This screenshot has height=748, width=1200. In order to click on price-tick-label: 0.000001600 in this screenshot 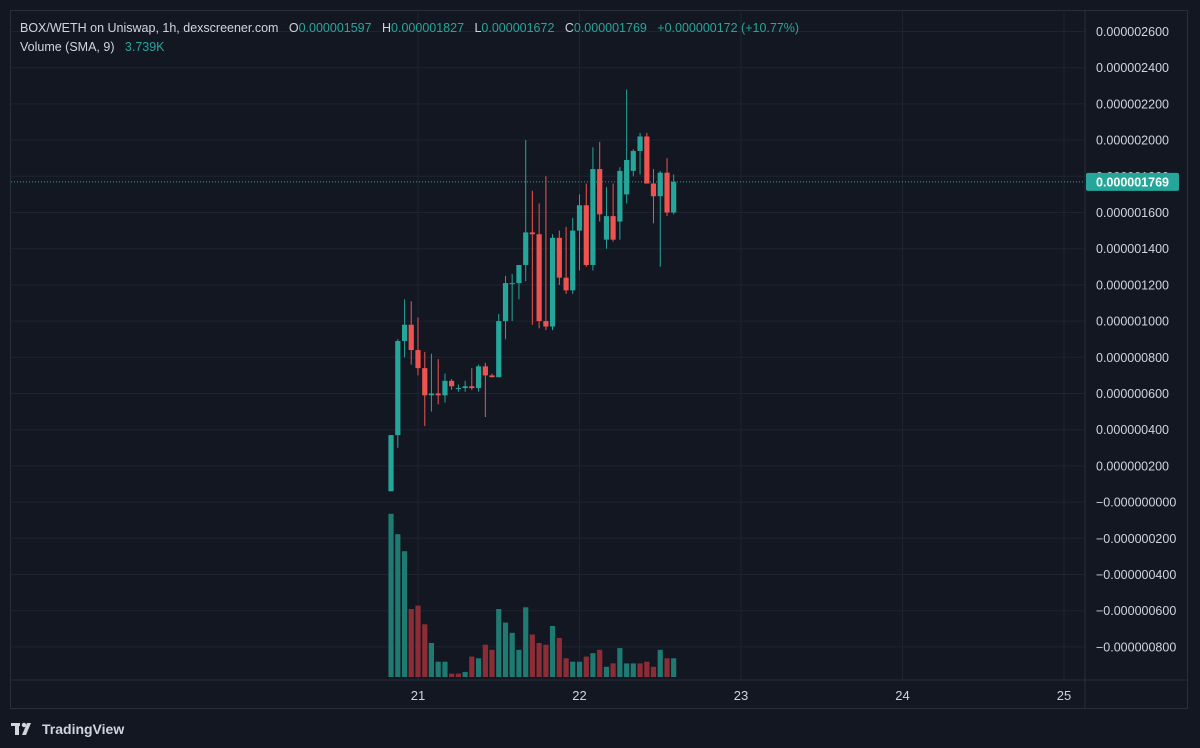, I will do `click(1132, 213)`.